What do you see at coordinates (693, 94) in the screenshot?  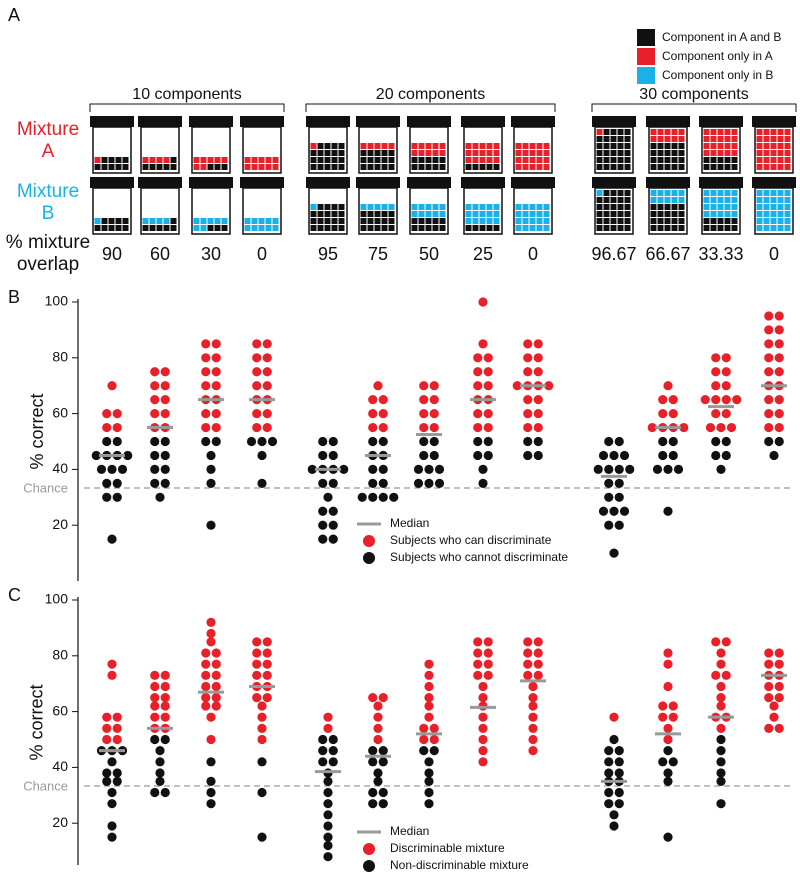 I see `group-label: 30 components` at bounding box center [693, 94].